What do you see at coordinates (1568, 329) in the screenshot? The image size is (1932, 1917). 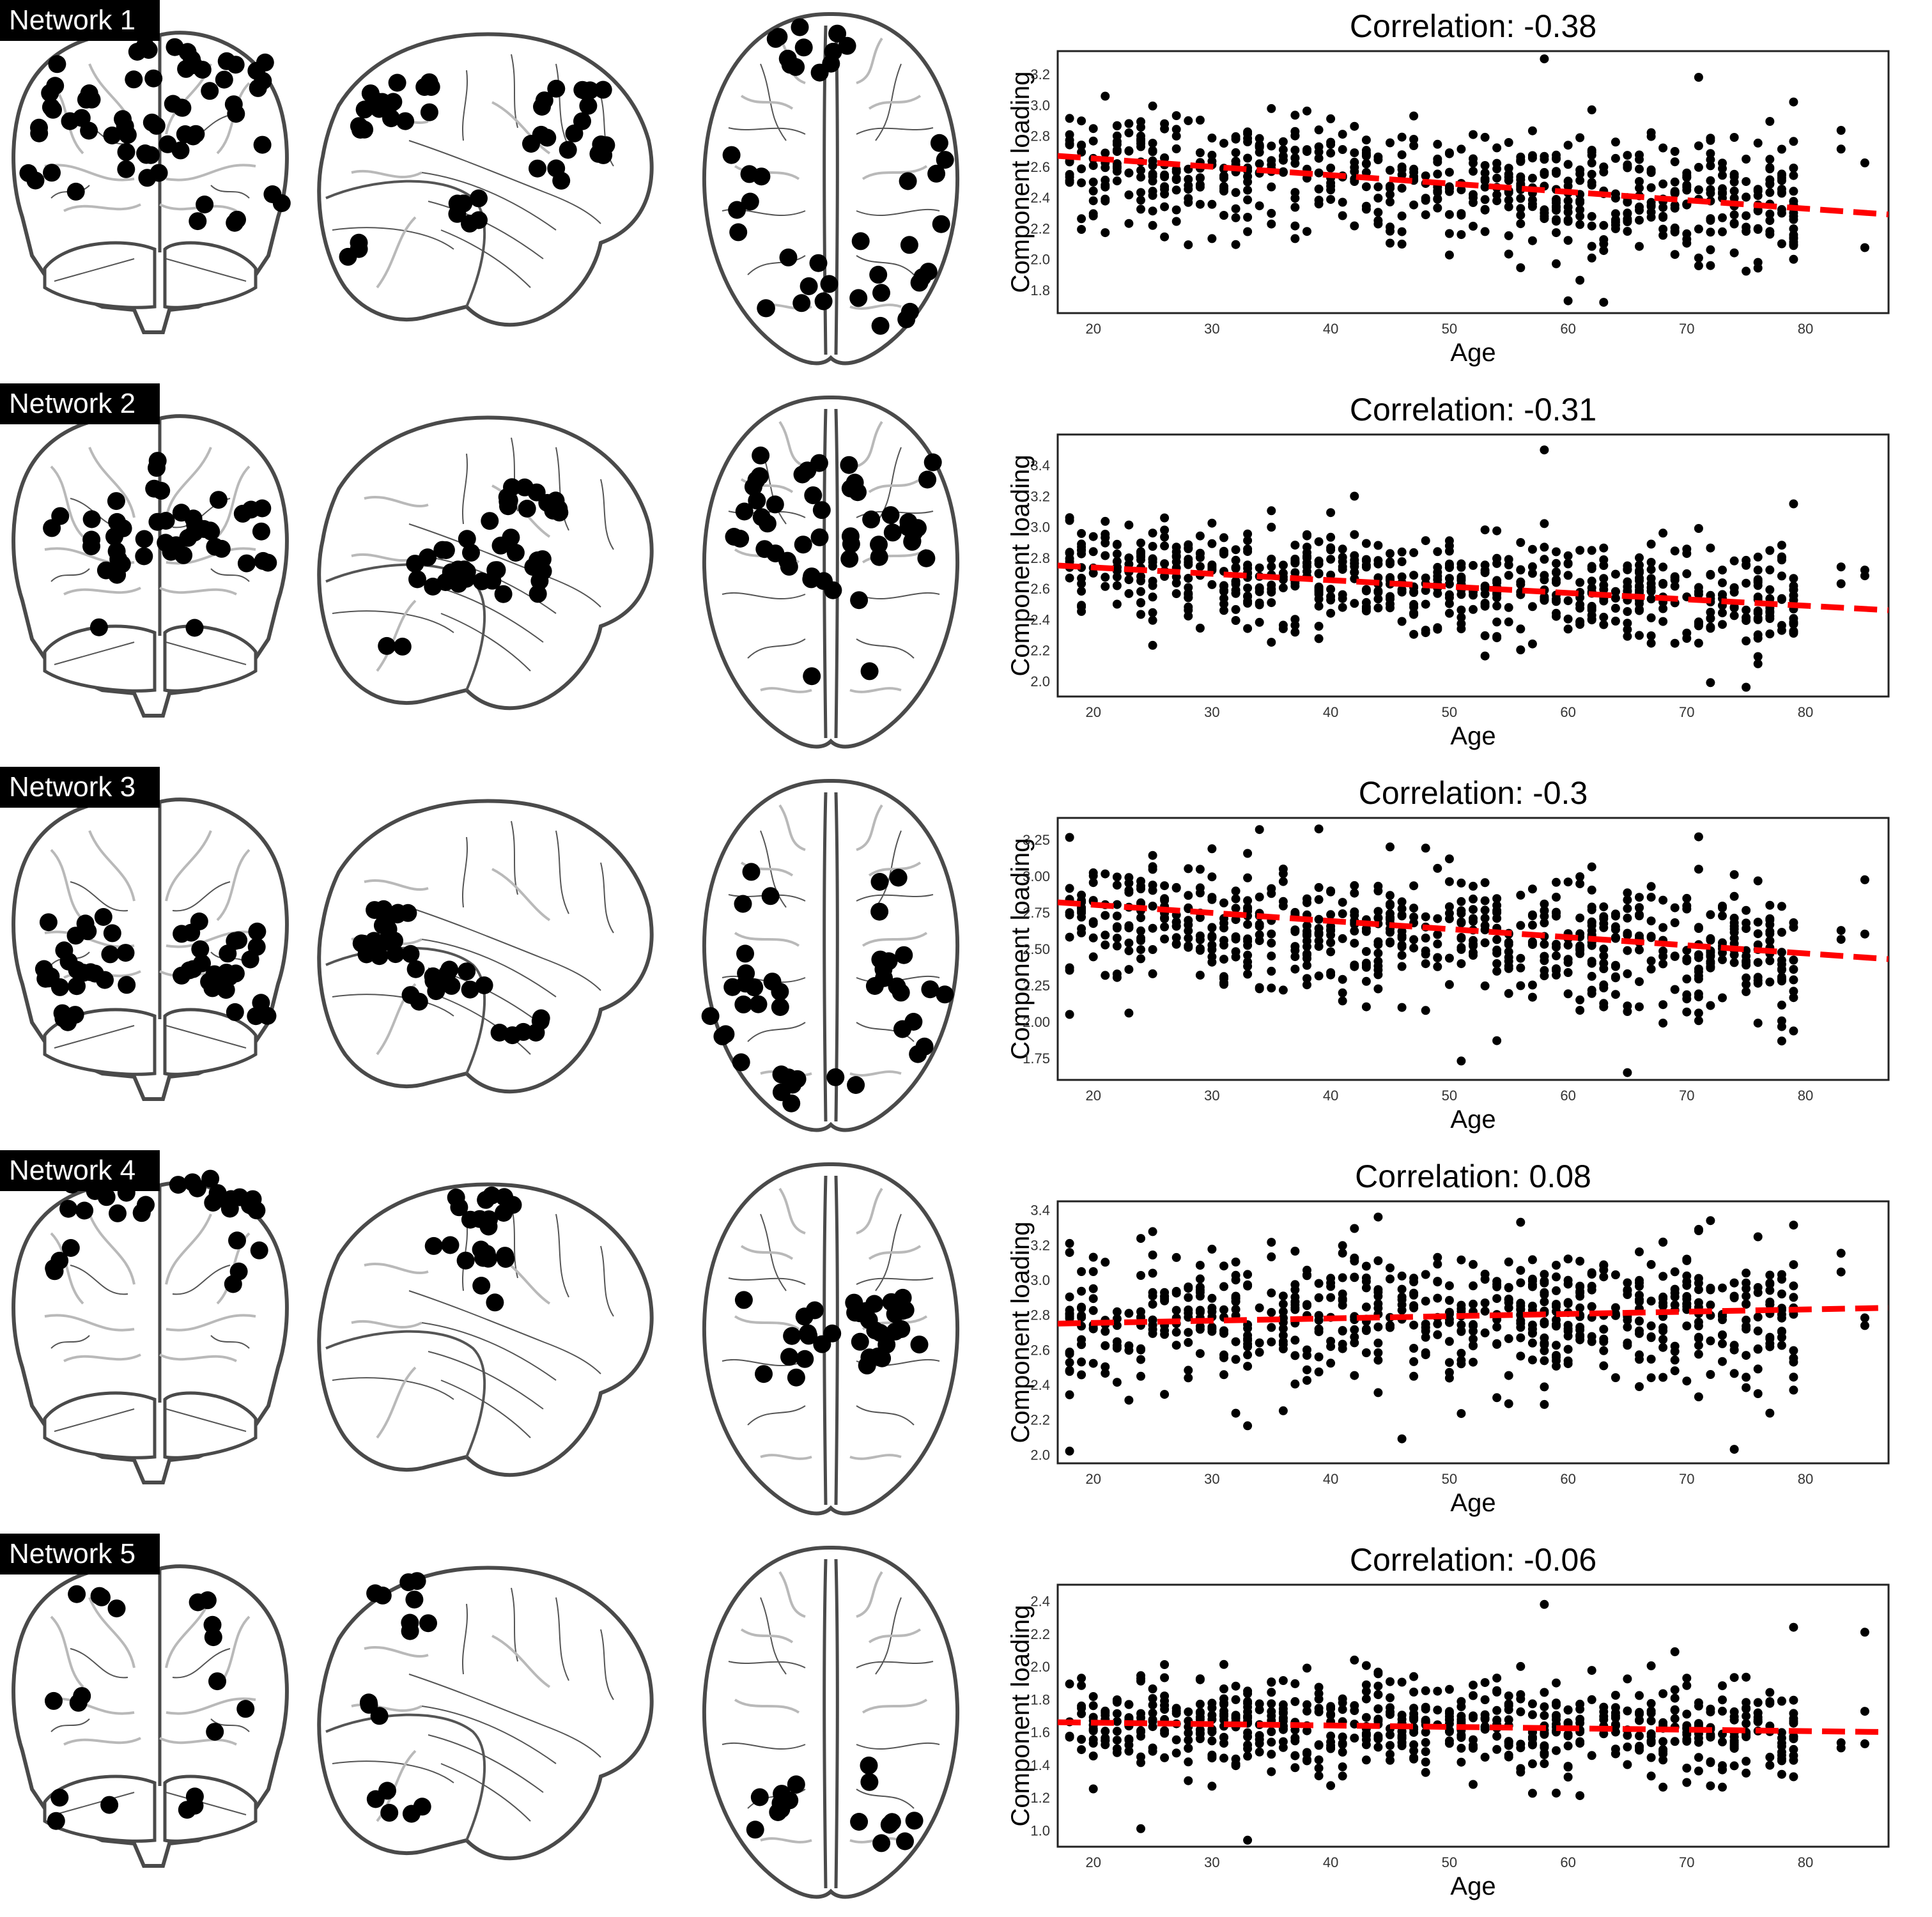 I see `x-tick-label: 60` at bounding box center [1568, 329].